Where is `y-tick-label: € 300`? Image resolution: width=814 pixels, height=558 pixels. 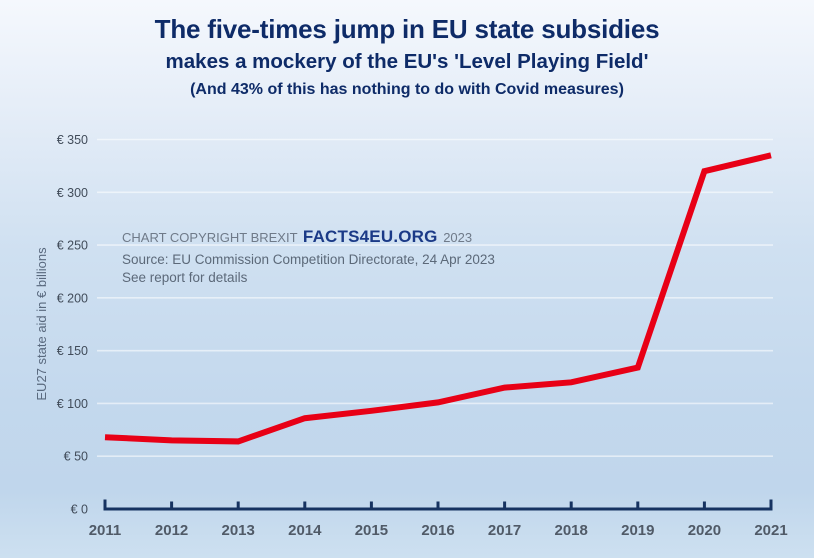
y-tick-label: € 300 is located at coordinates (72, 193).